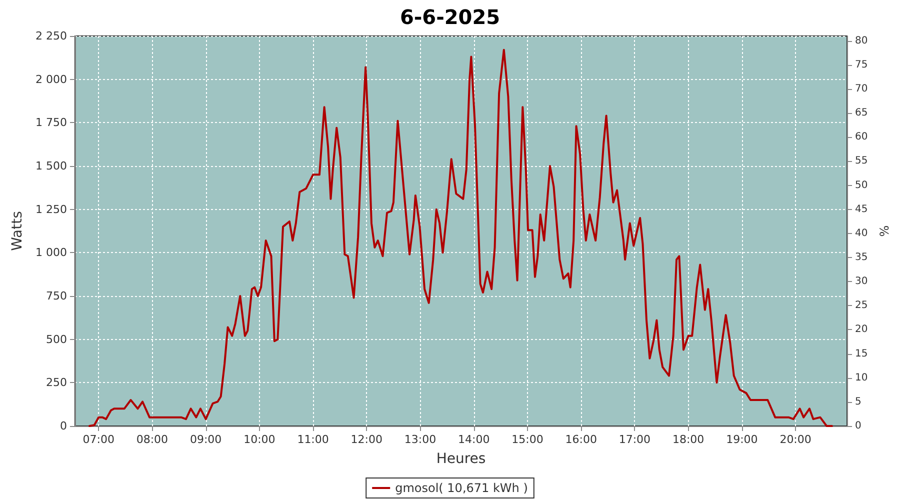 The image size is (900, 500). What do you see at coordinates (56, 383) in the screenshot?
I see `y-tick-label: 250` at bounding box center [56, 383].